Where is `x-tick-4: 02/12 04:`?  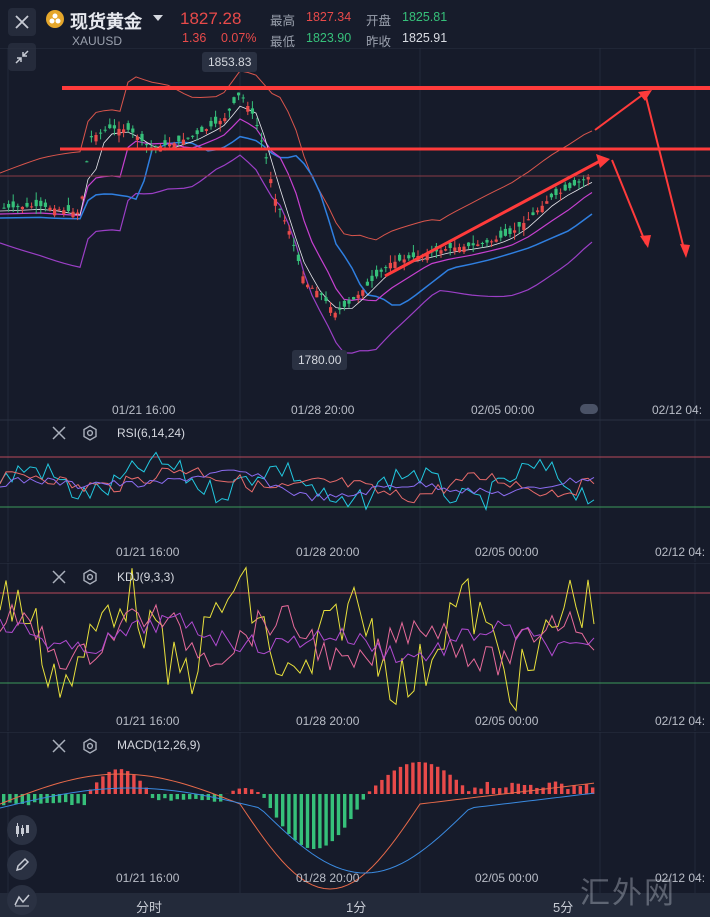
x-tick-4: 02/12 04: is located at coordinates (680, 721).